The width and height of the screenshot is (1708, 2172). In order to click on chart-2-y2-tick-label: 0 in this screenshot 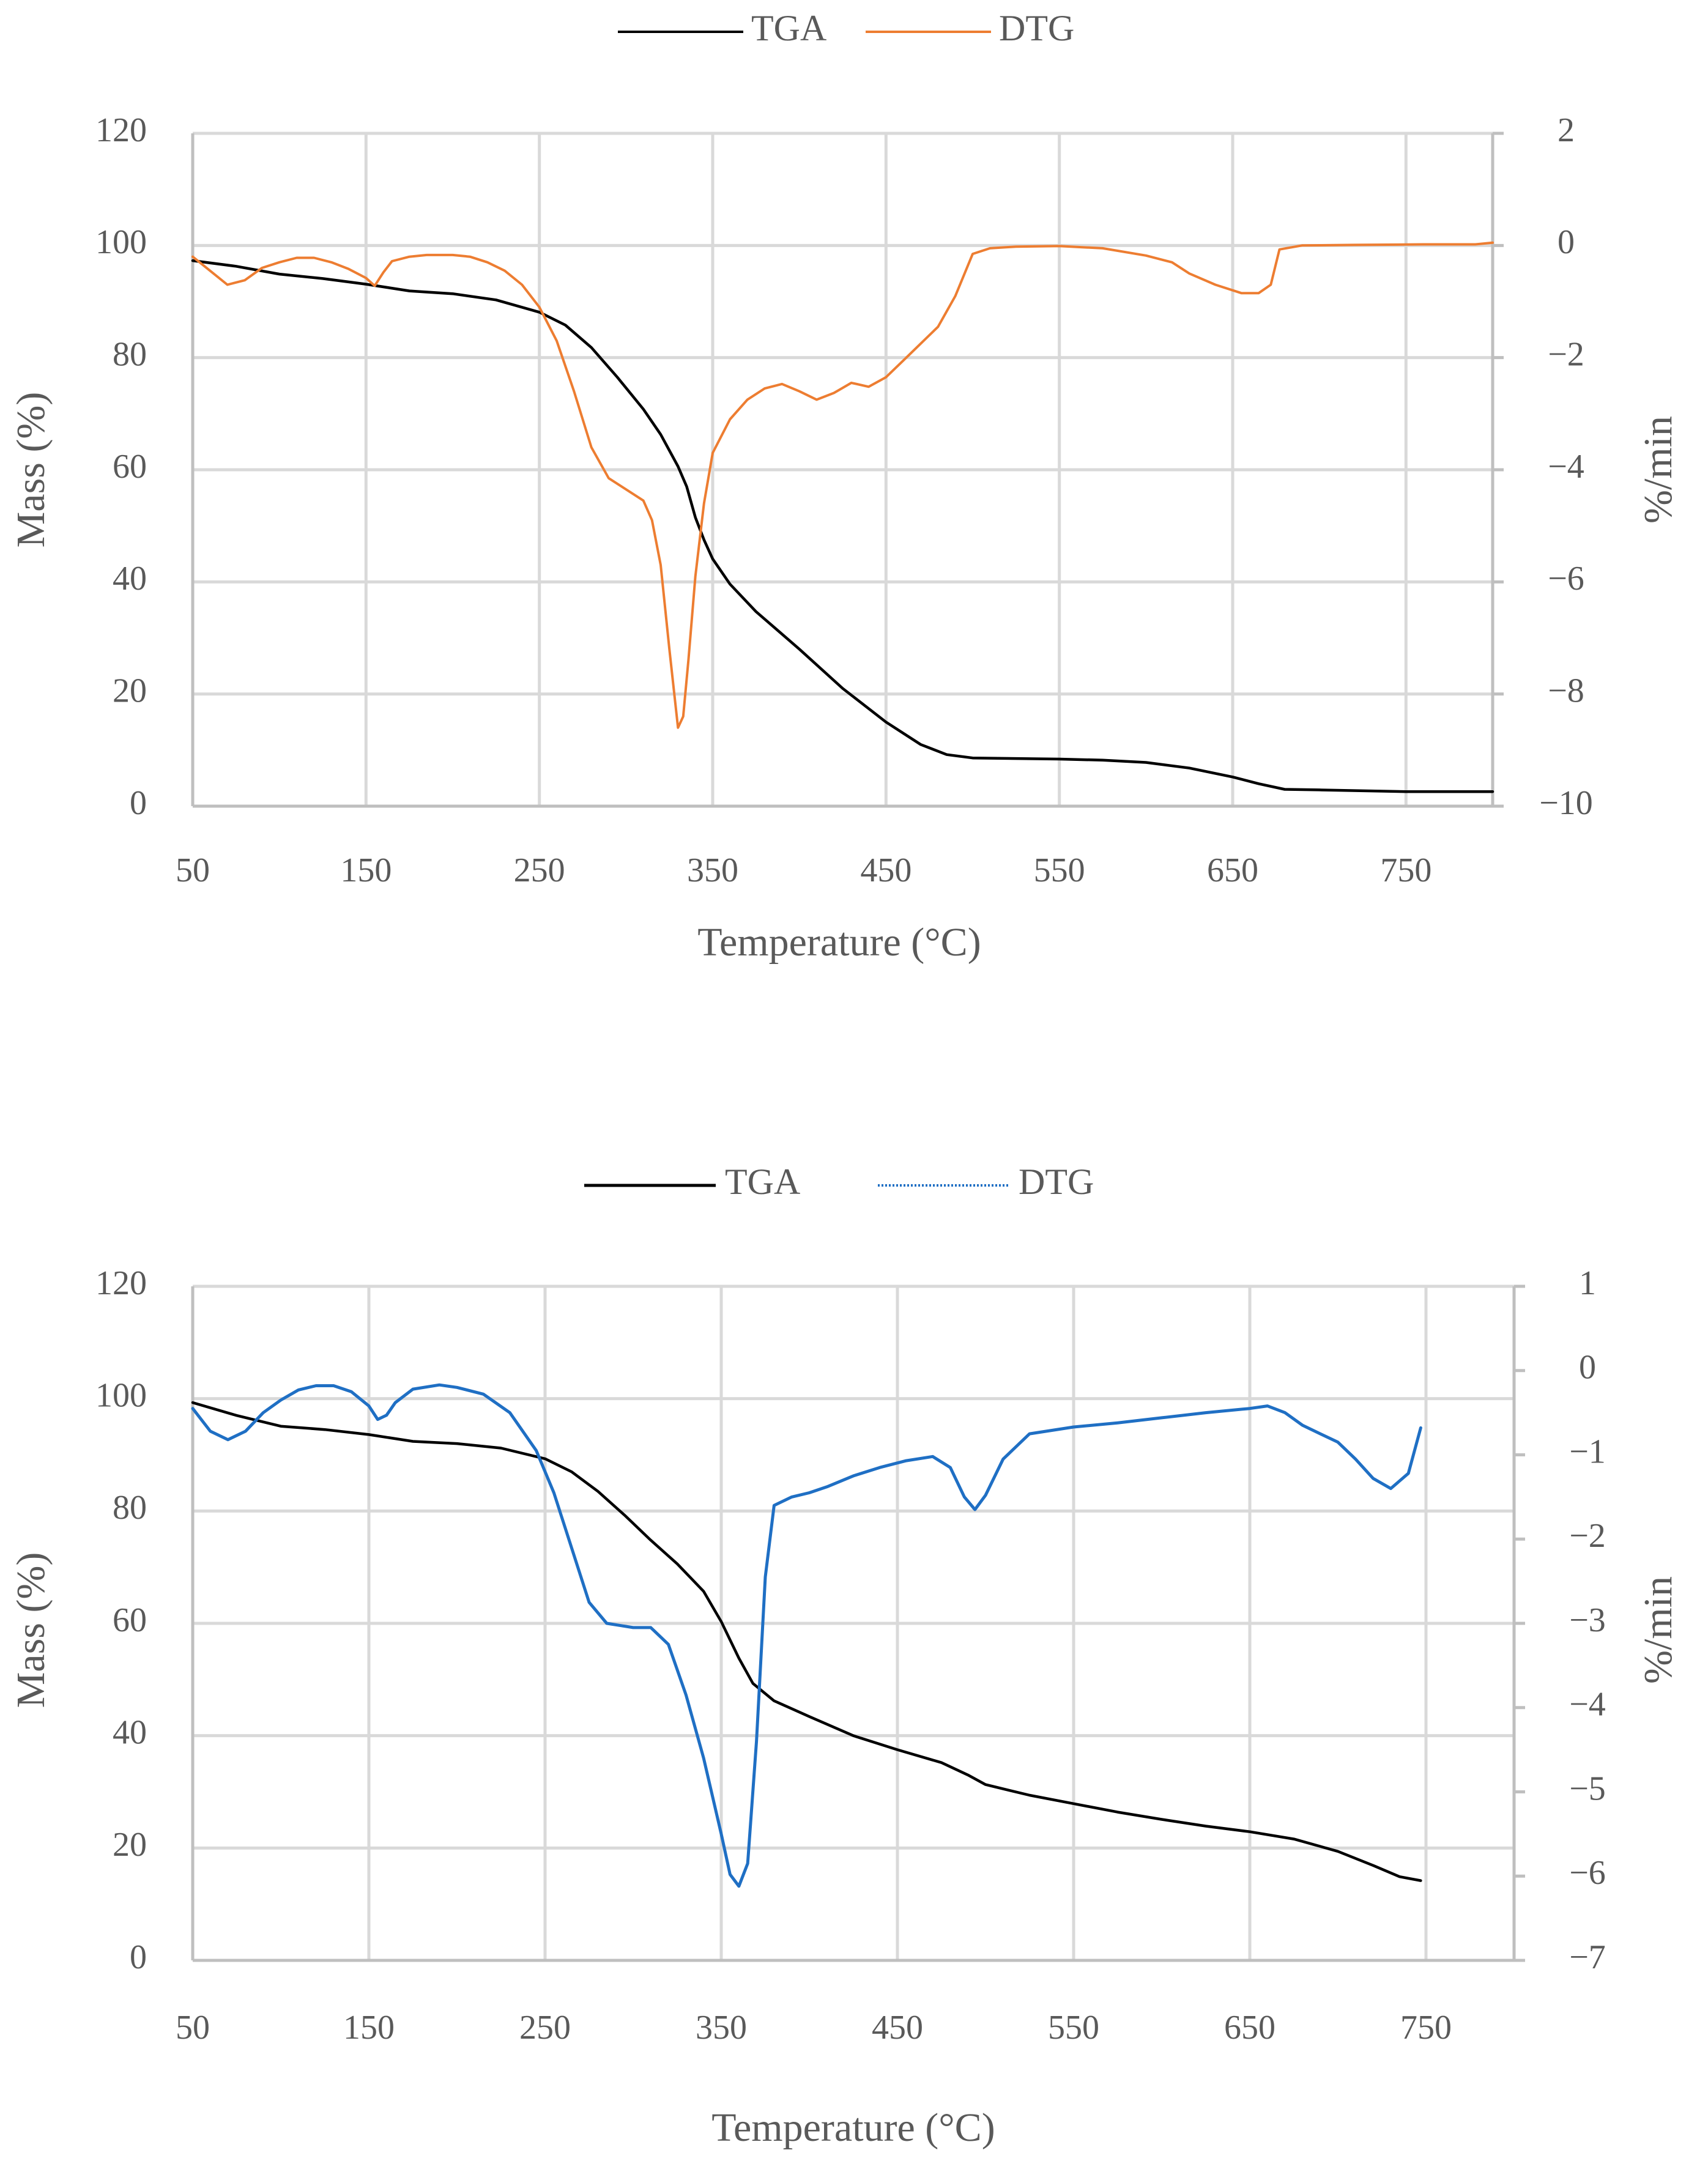, I will do `click(1587, 1368)`.